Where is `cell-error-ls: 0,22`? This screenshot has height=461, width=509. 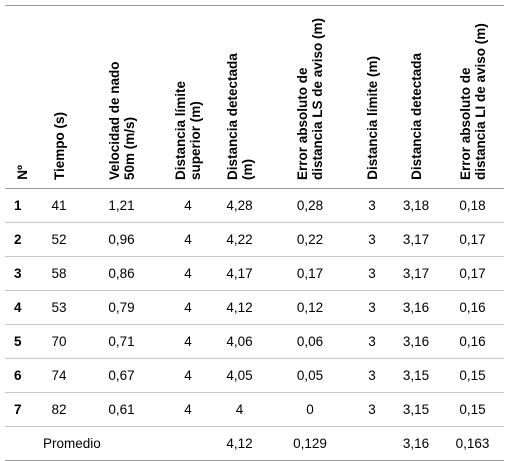 cell-error-ls: 0,22 is located at coordinates (310, 239).